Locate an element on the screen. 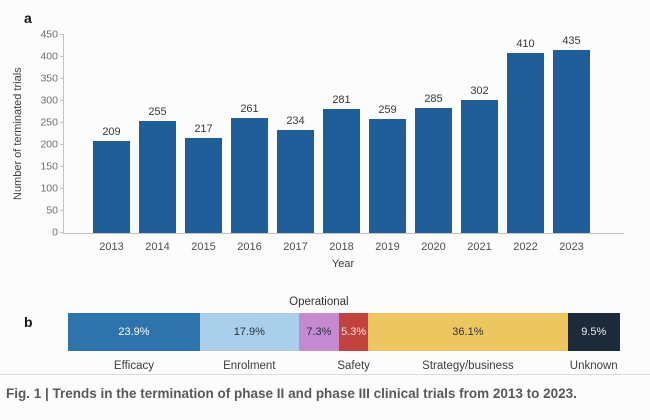 This screenshot has width=650, height=420. segment-percent-label: 7.3% is located at coordinates (319, 332).